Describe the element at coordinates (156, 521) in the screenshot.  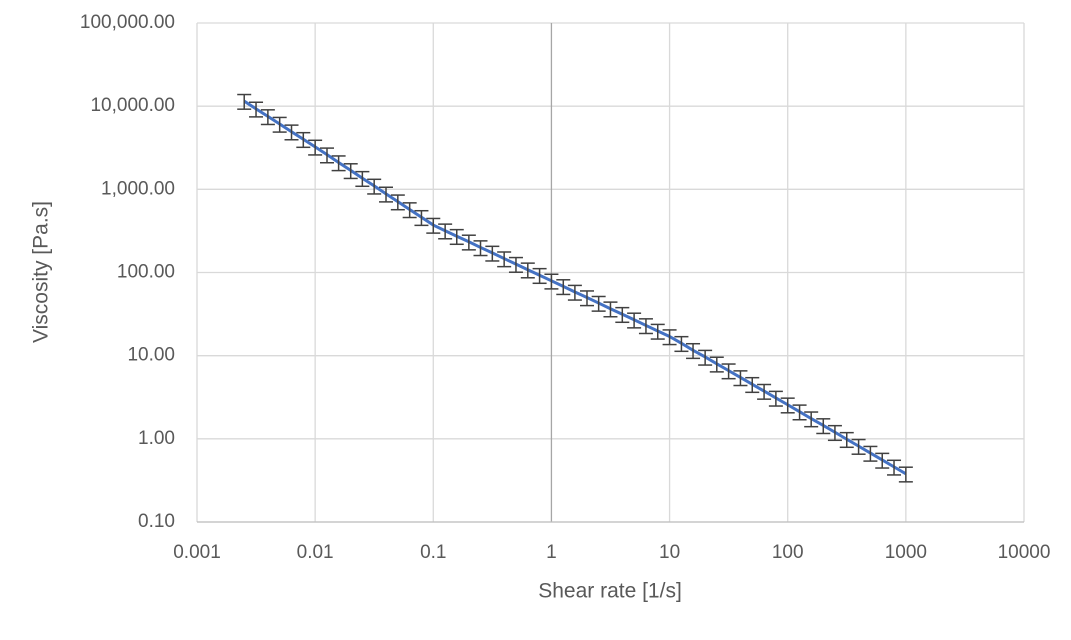
I see `y-tick-label: 0.10` at that location.